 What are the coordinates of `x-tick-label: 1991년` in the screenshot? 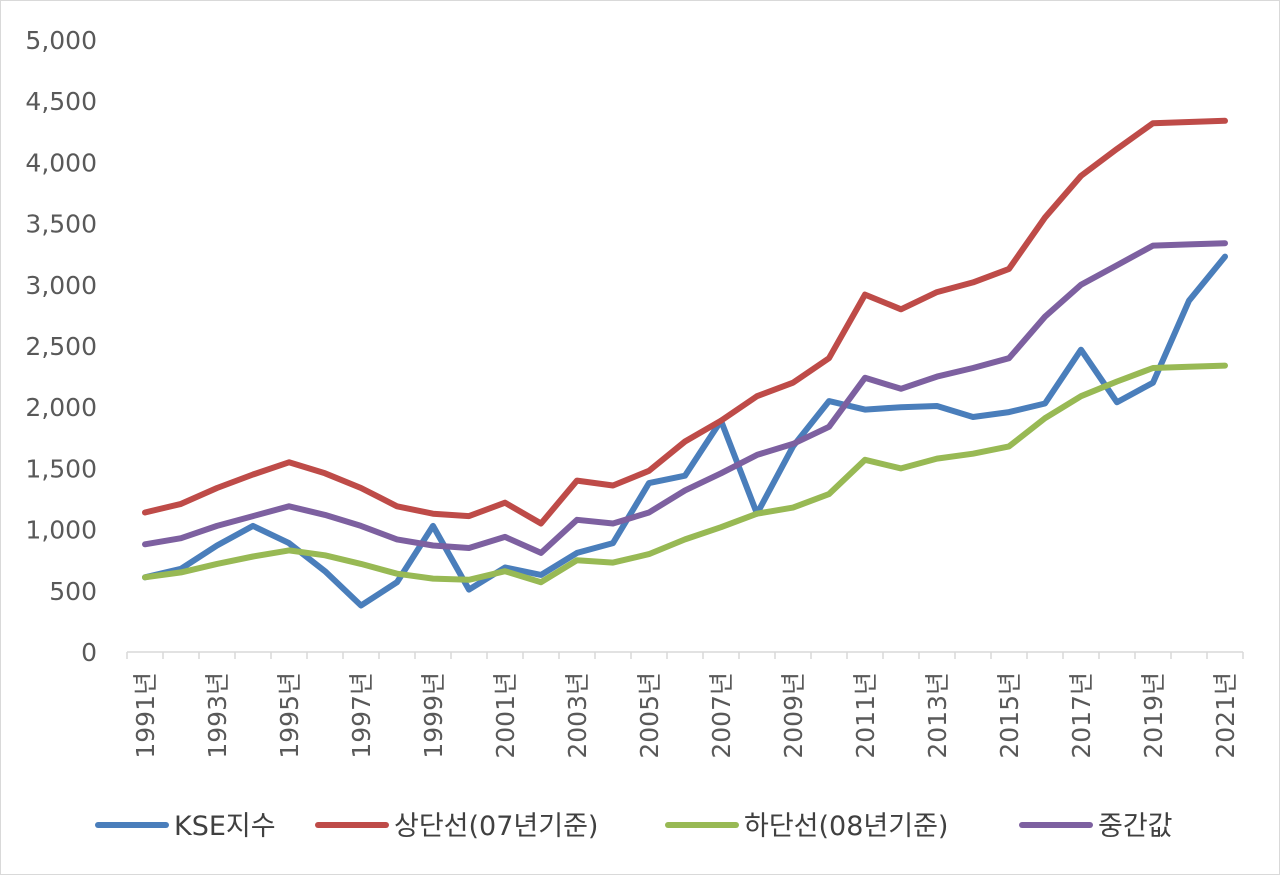 It's located at (145, 715).